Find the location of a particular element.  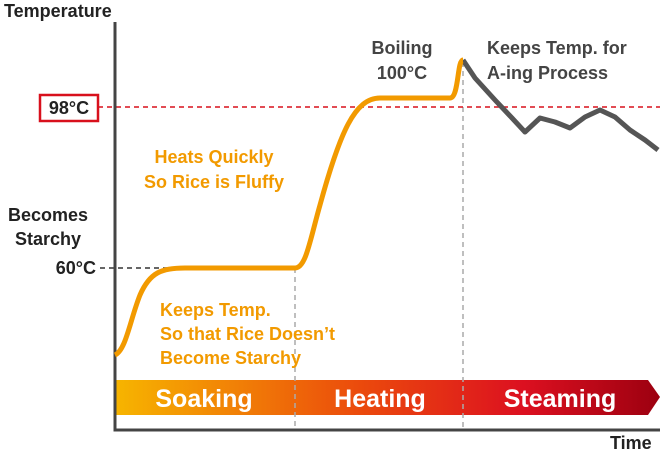

annotation: So Rice is Fluffy is located at coordinates (214, 182).